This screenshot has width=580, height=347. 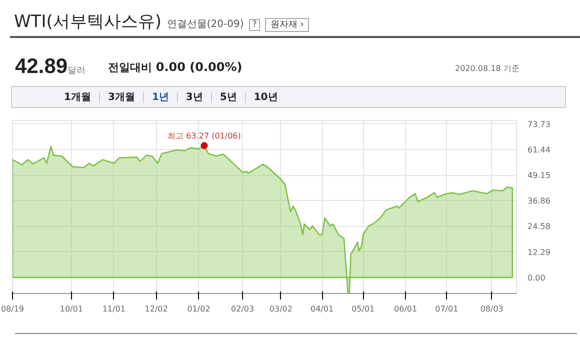 I want to click on text: 10년, so click(x=265, y=97).